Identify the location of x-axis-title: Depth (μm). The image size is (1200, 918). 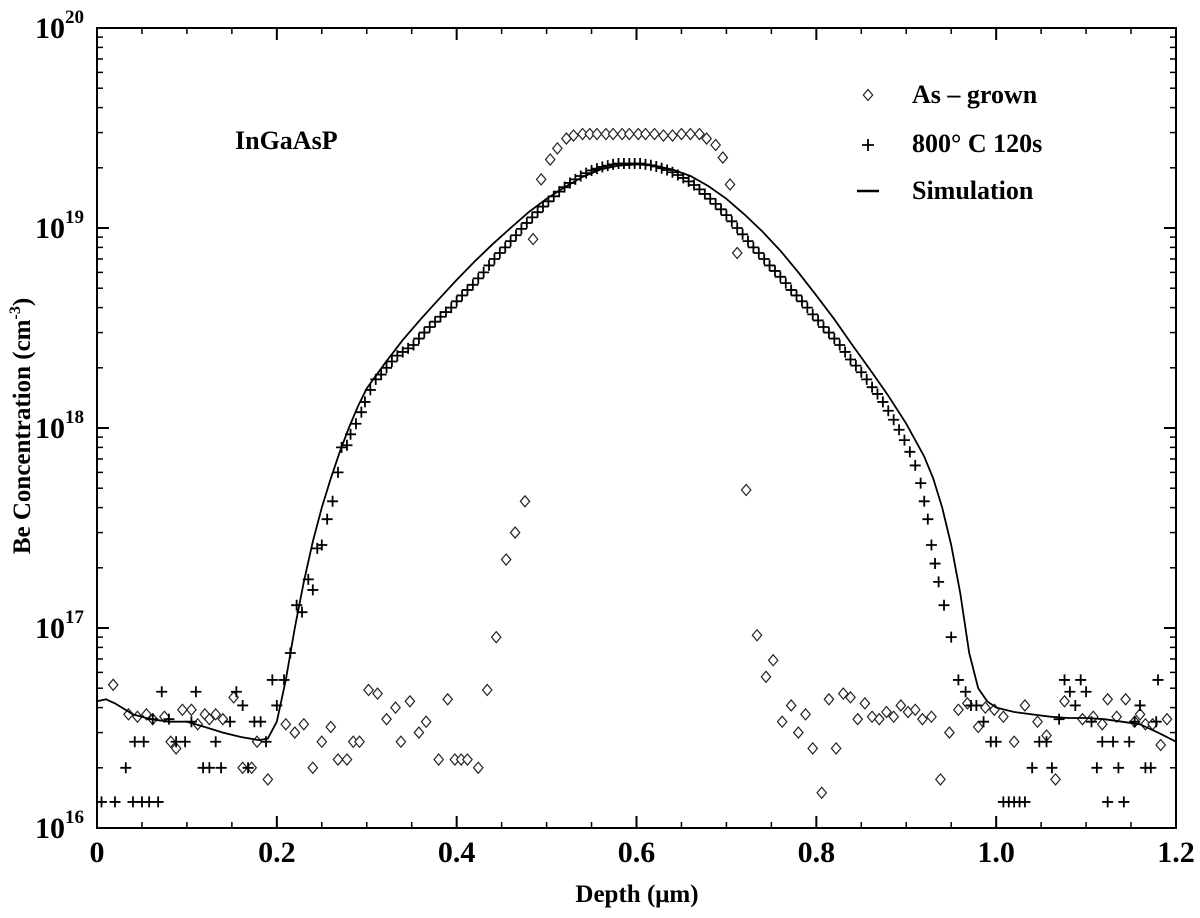
(636, 894).